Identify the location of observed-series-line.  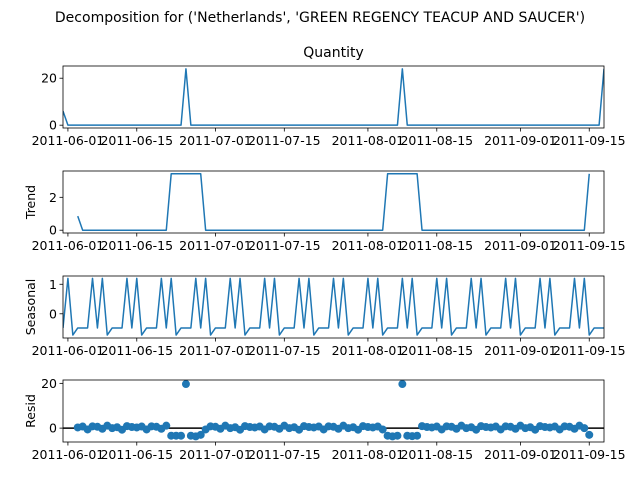
(333, 97).